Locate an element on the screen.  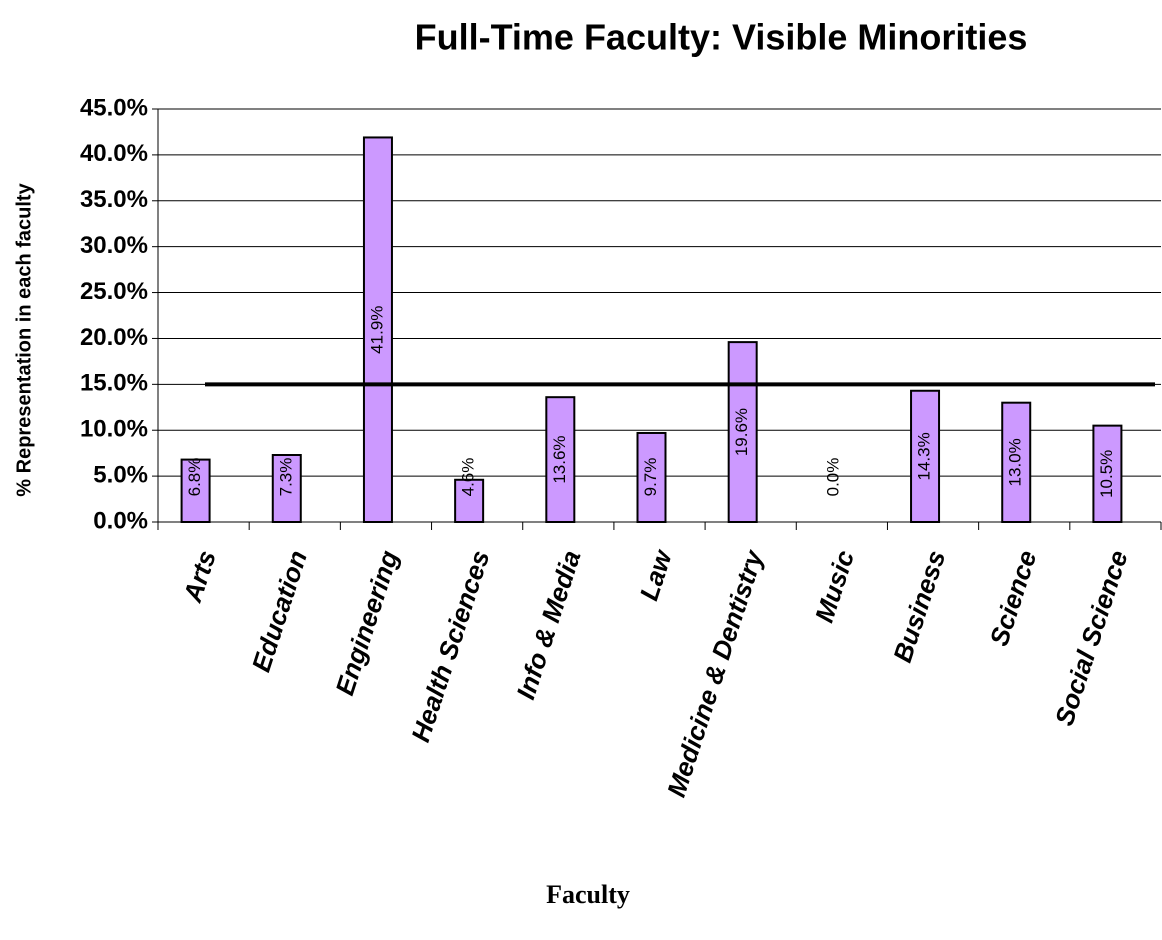
value-label: 6.8% is located at coordinates (194, 477).